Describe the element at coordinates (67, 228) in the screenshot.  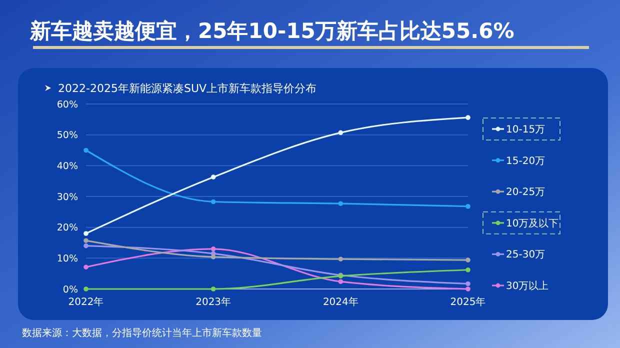
I see `y-tick-label: 20%` at that location.